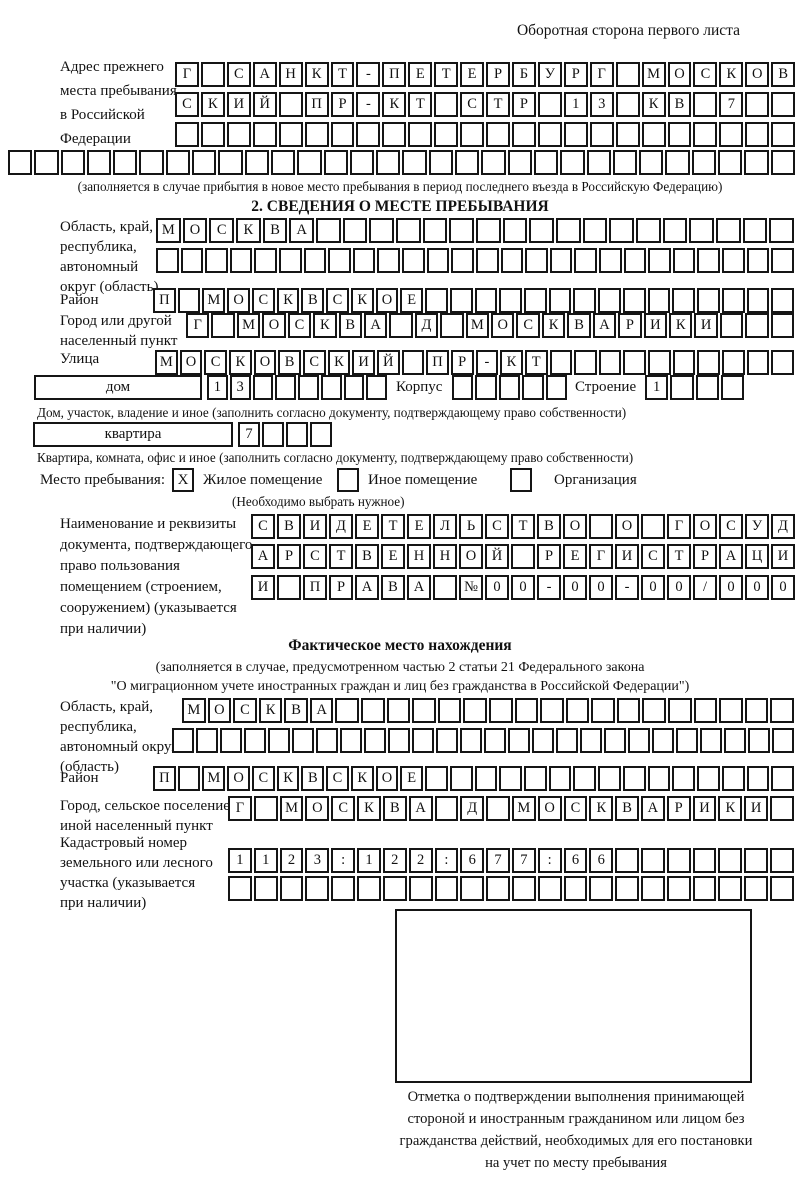 This screenshot has width=800, height=1180. What do you see at coordinates (523, 74) in the screenshot?
I see `char-cell: Б` at bounding box center [523, 74].